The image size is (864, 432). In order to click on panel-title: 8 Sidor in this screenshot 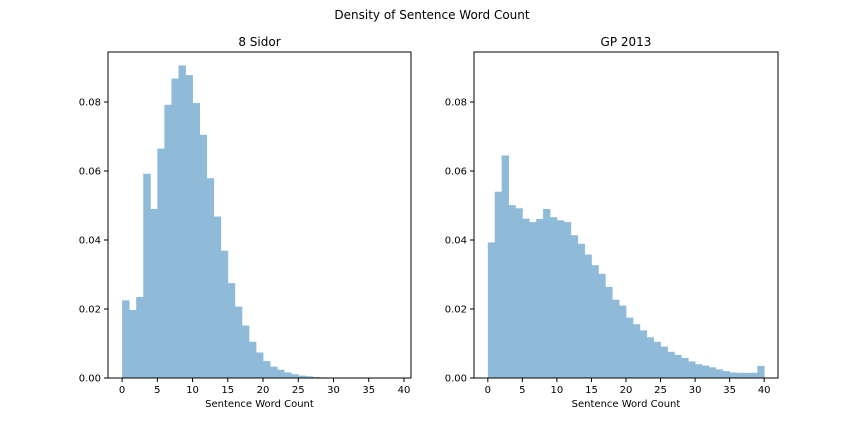, I will do `click(259, 42)`.